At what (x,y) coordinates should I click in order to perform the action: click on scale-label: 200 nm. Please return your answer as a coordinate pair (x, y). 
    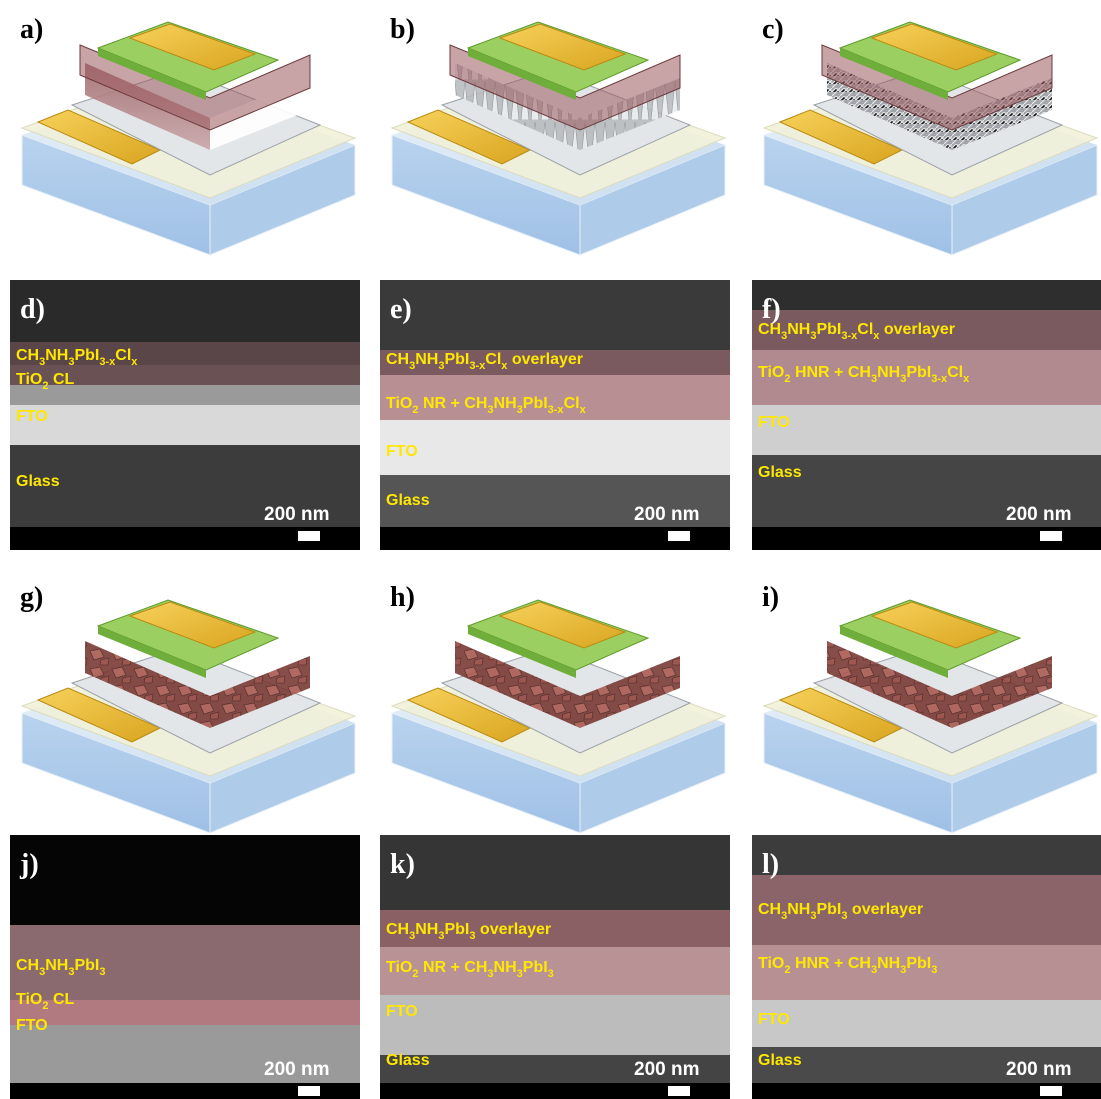
    Looking at the image, I should click on (1038, 514).